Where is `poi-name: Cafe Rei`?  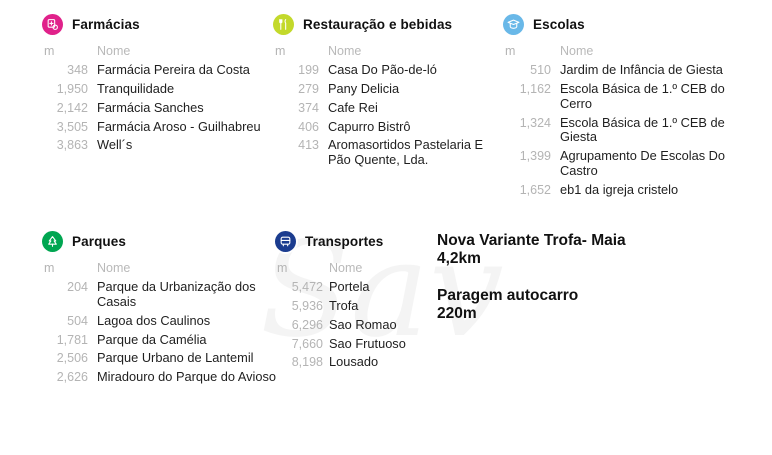 poi-name: Cafe Rei is located at coordinates (353, 107).